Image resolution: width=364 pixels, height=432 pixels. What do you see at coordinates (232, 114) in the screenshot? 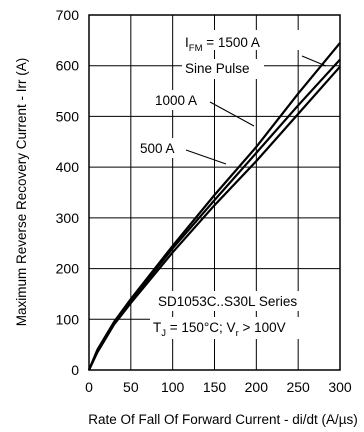
I see `leader-1000a` at bounding box center [232, 114].